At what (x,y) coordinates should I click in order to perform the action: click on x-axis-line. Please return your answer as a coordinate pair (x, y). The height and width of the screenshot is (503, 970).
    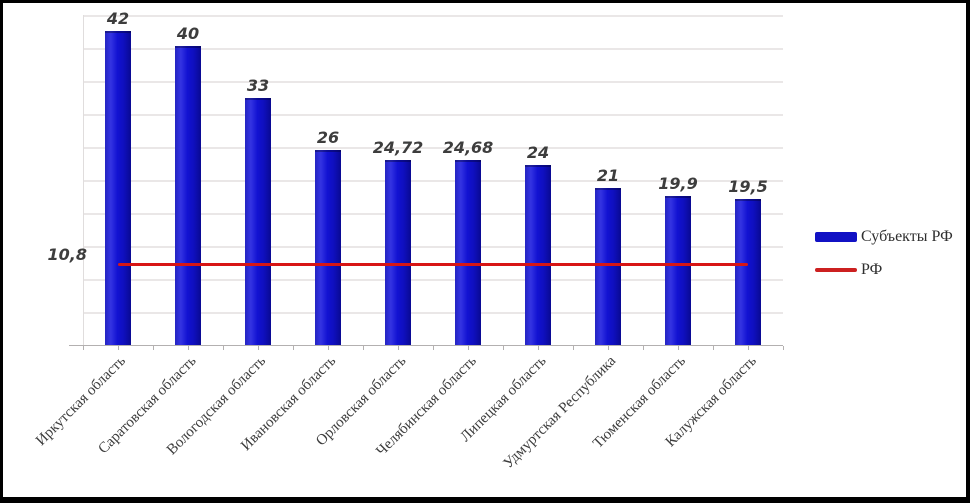
    Looking at the image, I should click on (426, 345).